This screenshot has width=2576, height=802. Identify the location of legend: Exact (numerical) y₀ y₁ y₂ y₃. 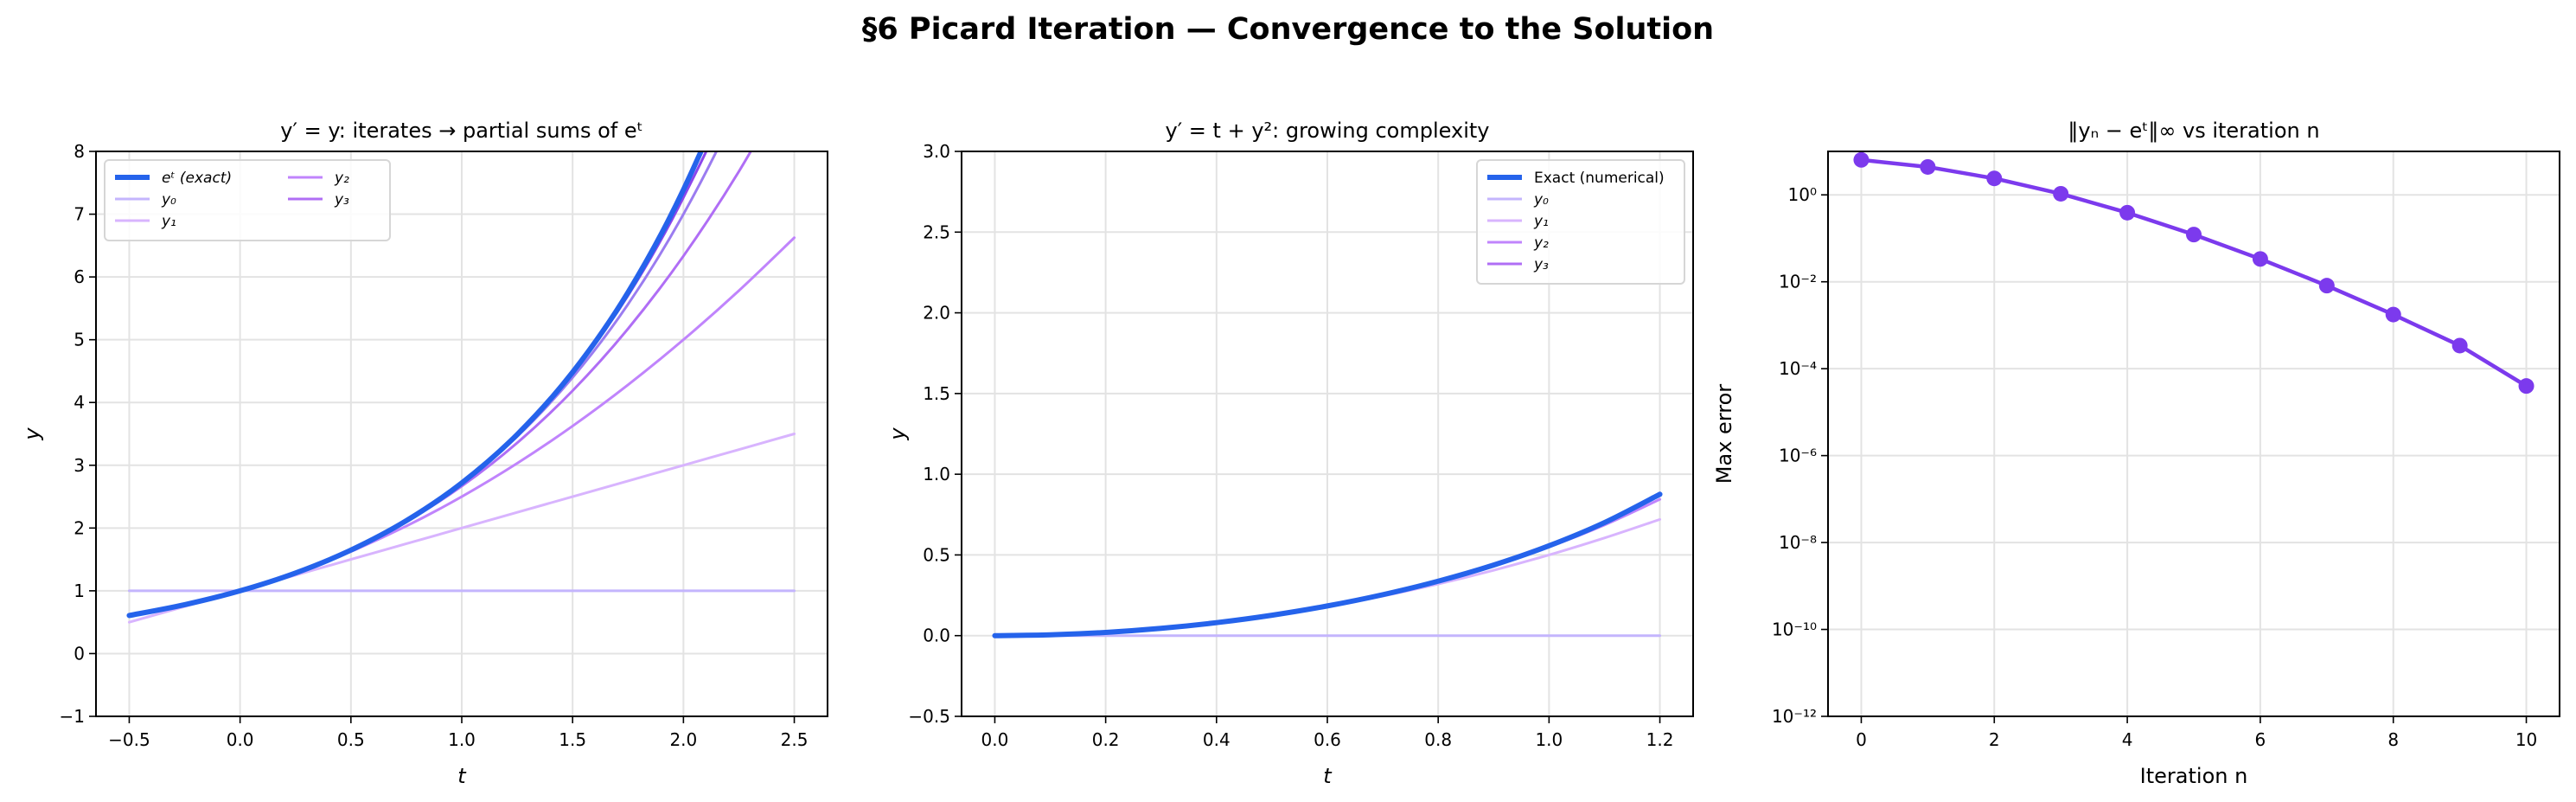
(1580, 222).